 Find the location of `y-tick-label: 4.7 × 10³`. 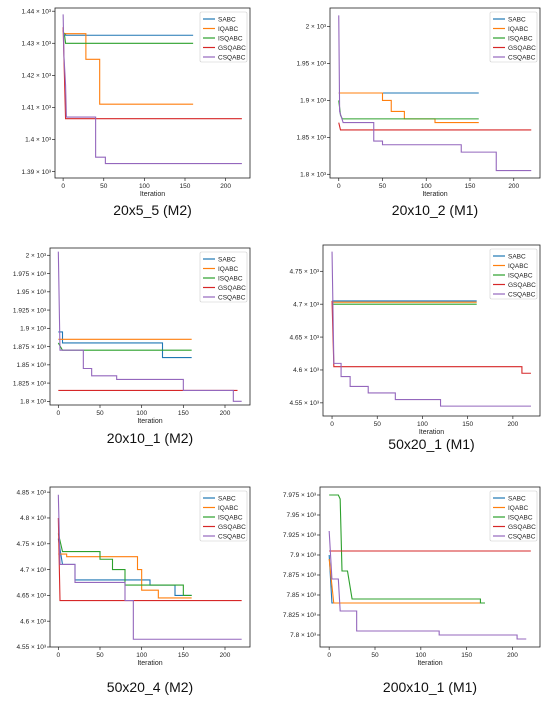

y-tick-label: 4.7 × 10³ is located at coordinates (33, 570).